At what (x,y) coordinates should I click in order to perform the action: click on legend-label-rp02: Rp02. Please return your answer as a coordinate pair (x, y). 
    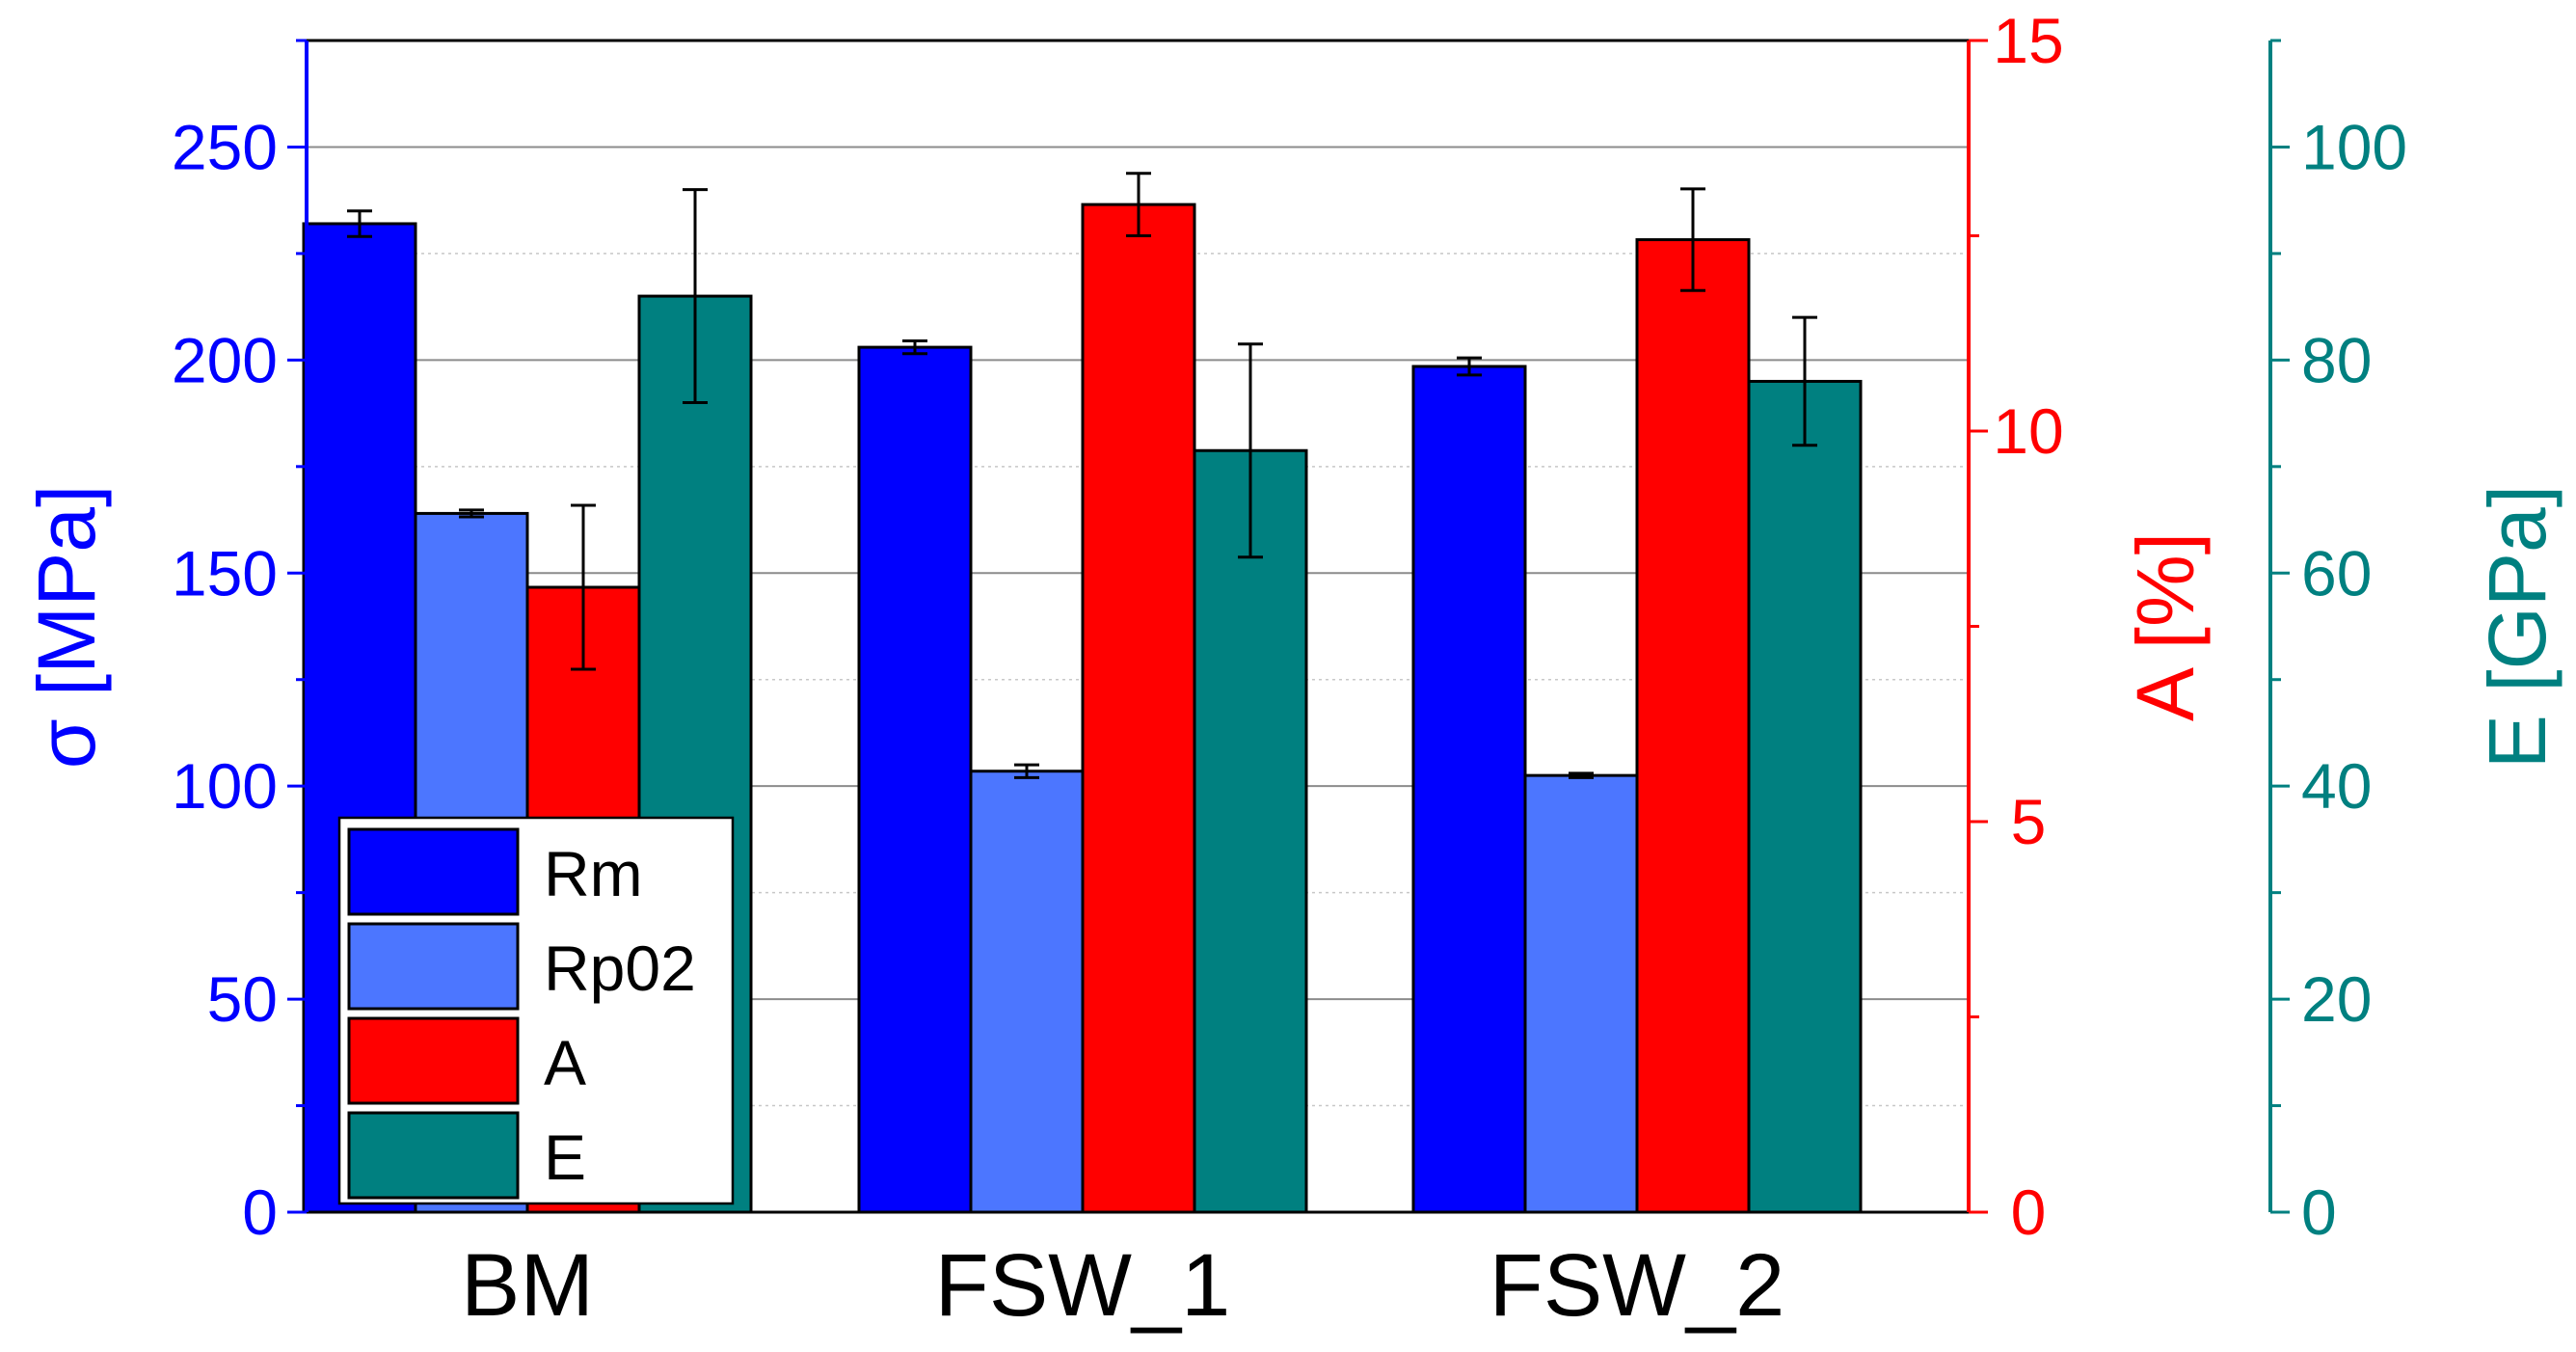
    Looking at the image, I should click on (620, 968).